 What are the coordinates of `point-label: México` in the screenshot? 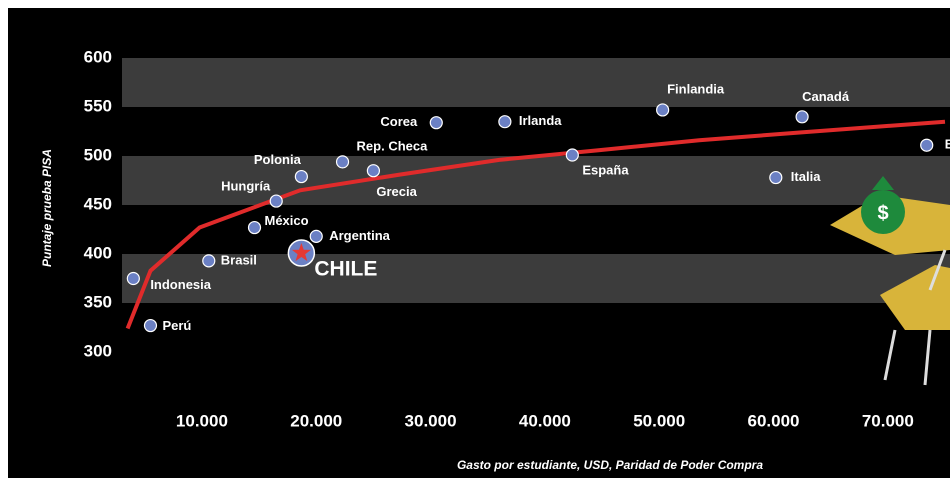 It's located at (287, 220).